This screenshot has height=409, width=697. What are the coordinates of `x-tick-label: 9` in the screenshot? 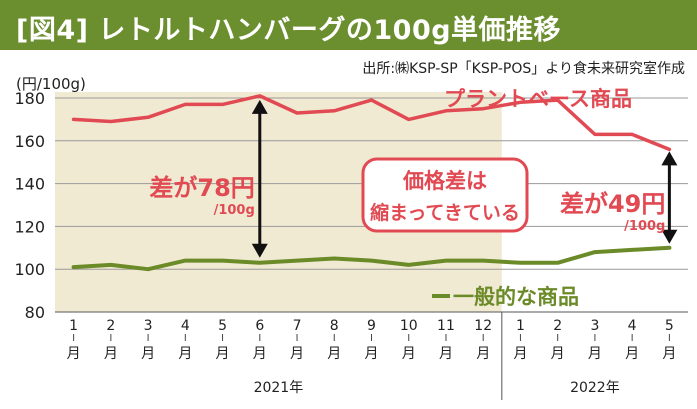 It's located at (371, 326).